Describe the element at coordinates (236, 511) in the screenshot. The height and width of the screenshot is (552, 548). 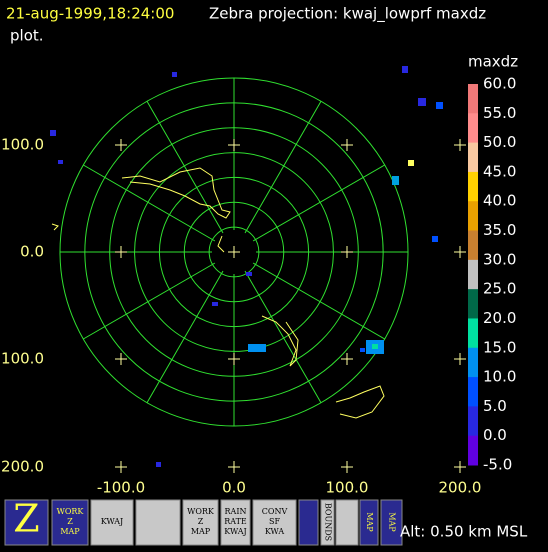
I see `toolbar-button-label: RAIN` at that location.